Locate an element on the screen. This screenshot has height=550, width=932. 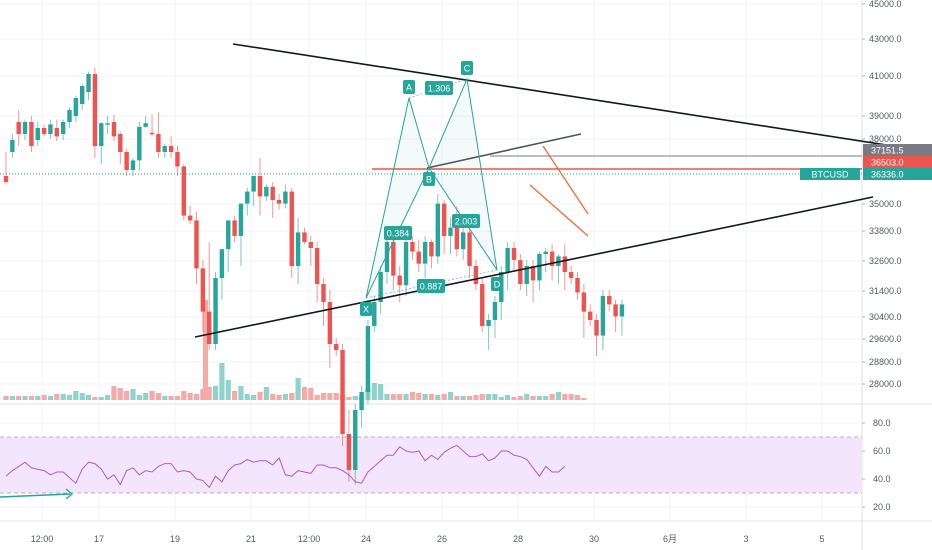
price-tick-label: 39000.0 is located at coordinates (885, 116).